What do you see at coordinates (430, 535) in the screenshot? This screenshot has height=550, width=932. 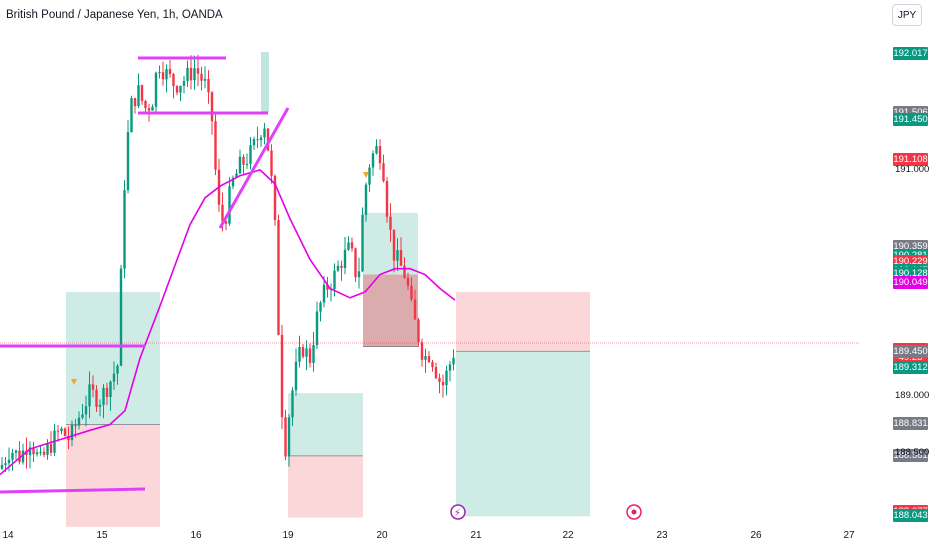 I see `time-axis` at bounding box center [430, 535].